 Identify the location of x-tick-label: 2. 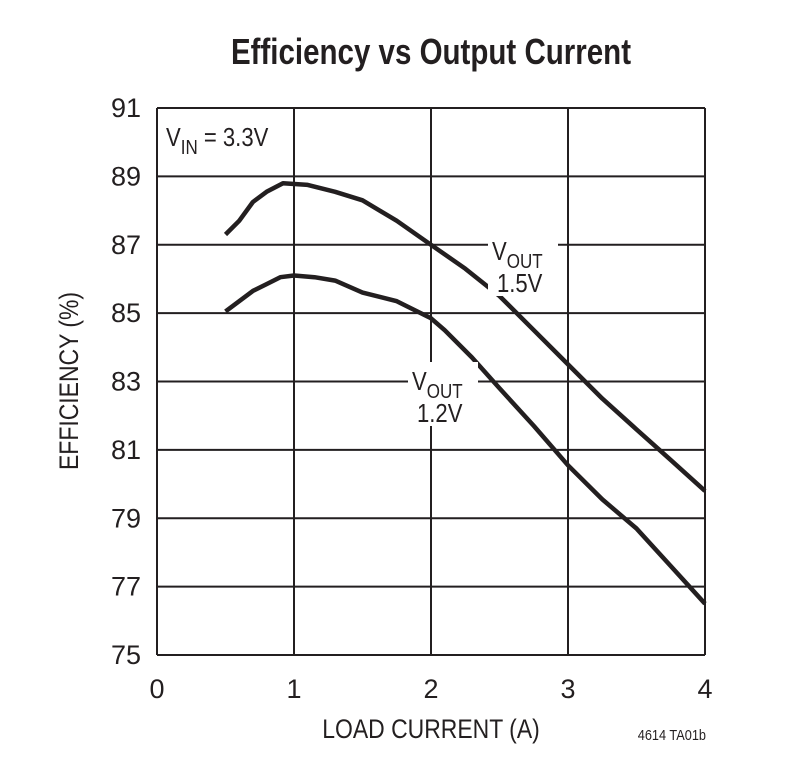
(430, 689).